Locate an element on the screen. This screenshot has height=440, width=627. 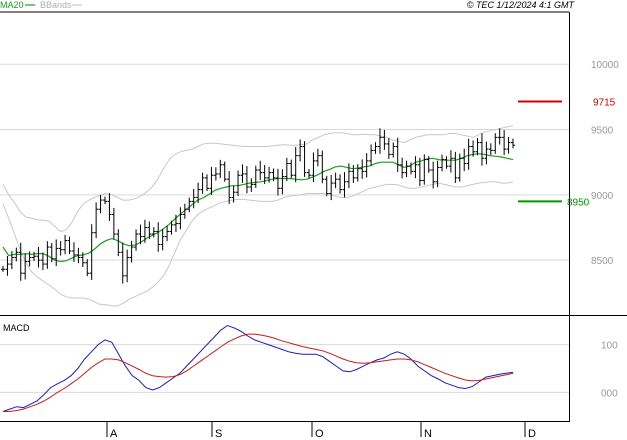
x-tick-label: S is located at coordinates (218, 434).